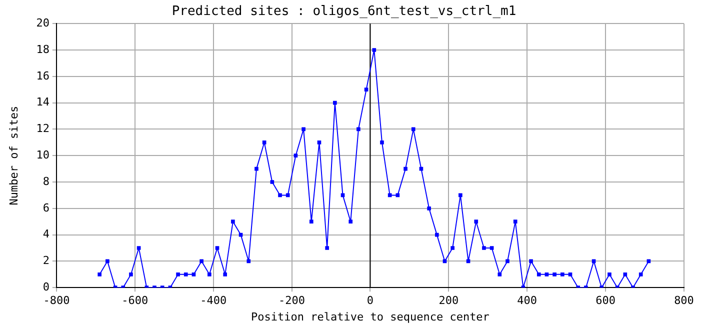  Describe the element at coordinates (43, 129) in the screenshot. I see `y-tick-label: 12` at that location.